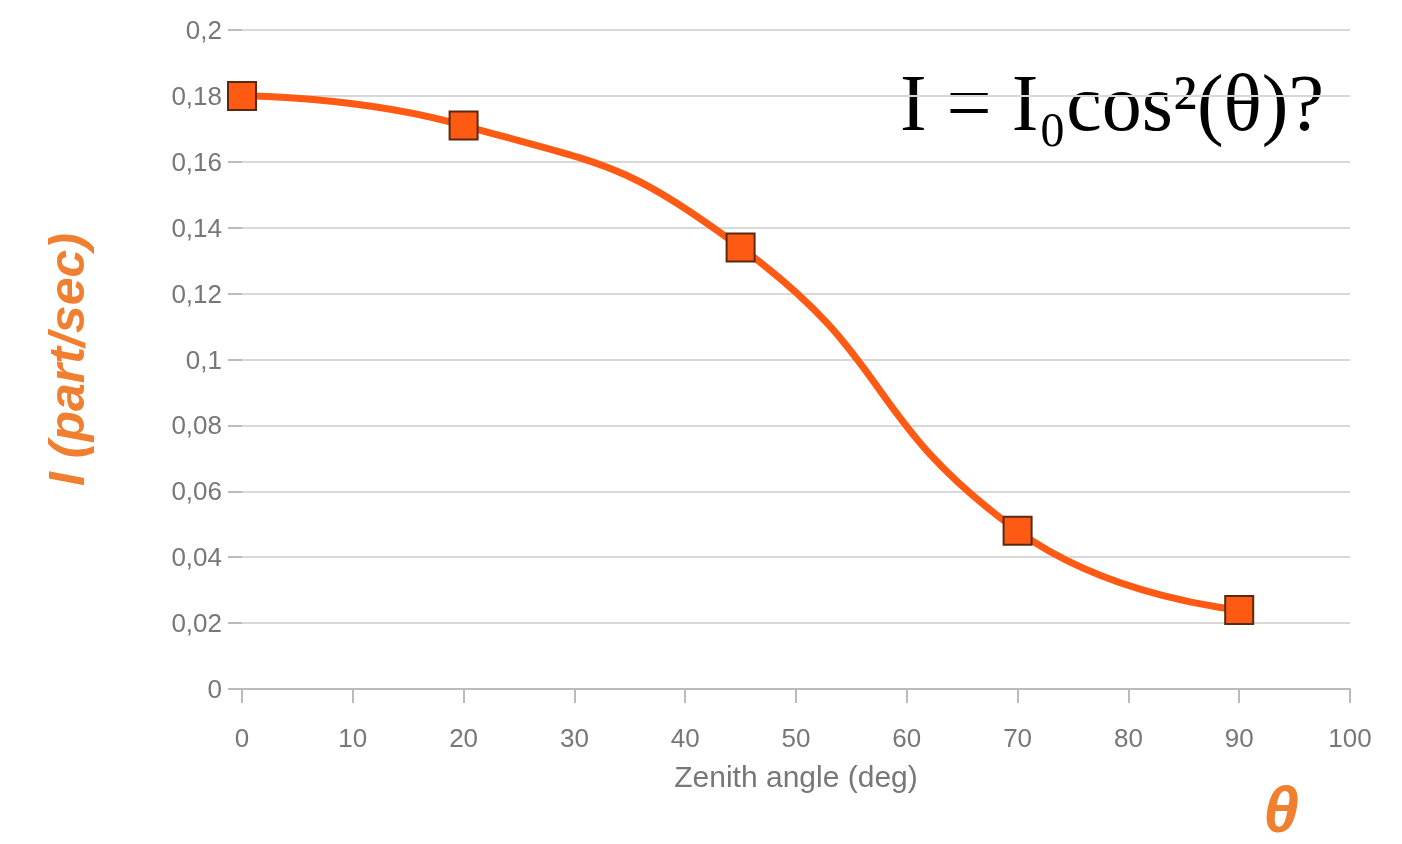  Describe the element at coordinates (214, 689) in the screenshot. I see `y-tick-label: 0` at that location.